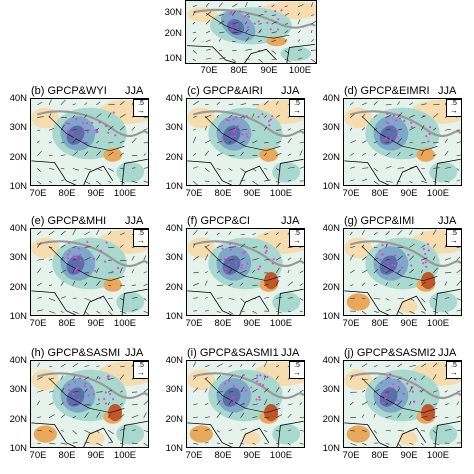 This screenshot has width=474, height=474. Describe the element at coordinates (428, 281) in the screenshot. I see `dry-anomaly` at that location.